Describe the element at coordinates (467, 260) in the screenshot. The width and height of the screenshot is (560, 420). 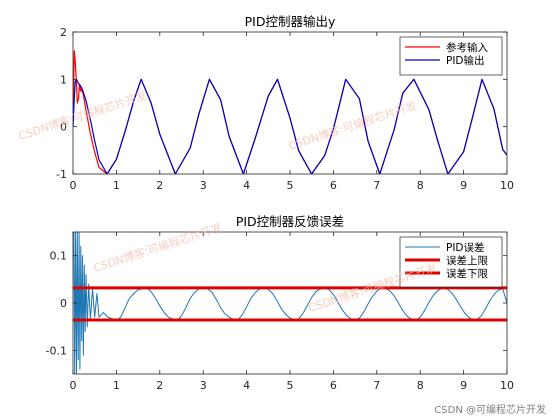
I see `legend-label: 误差上限` at that location.